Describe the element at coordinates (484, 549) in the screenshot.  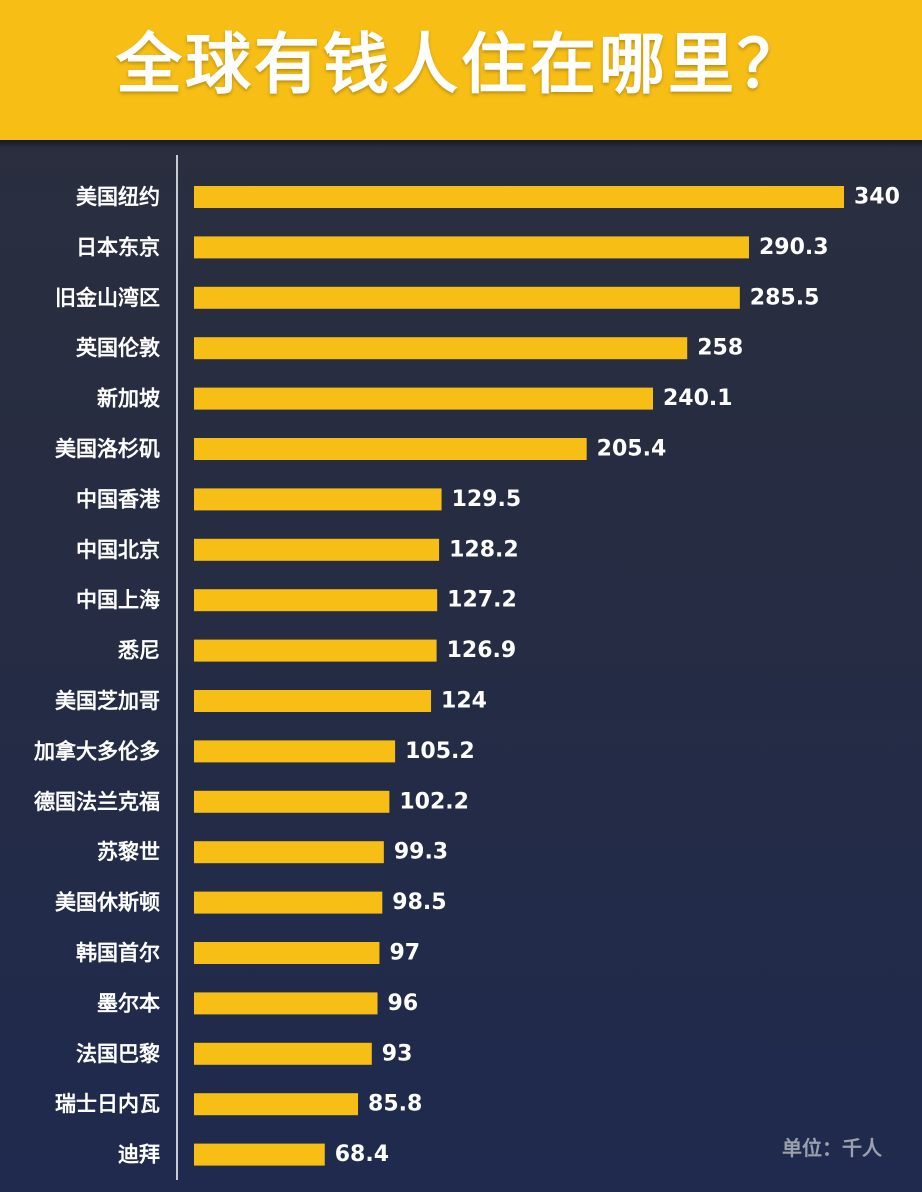
I see `value-label: 128.2` at that location.